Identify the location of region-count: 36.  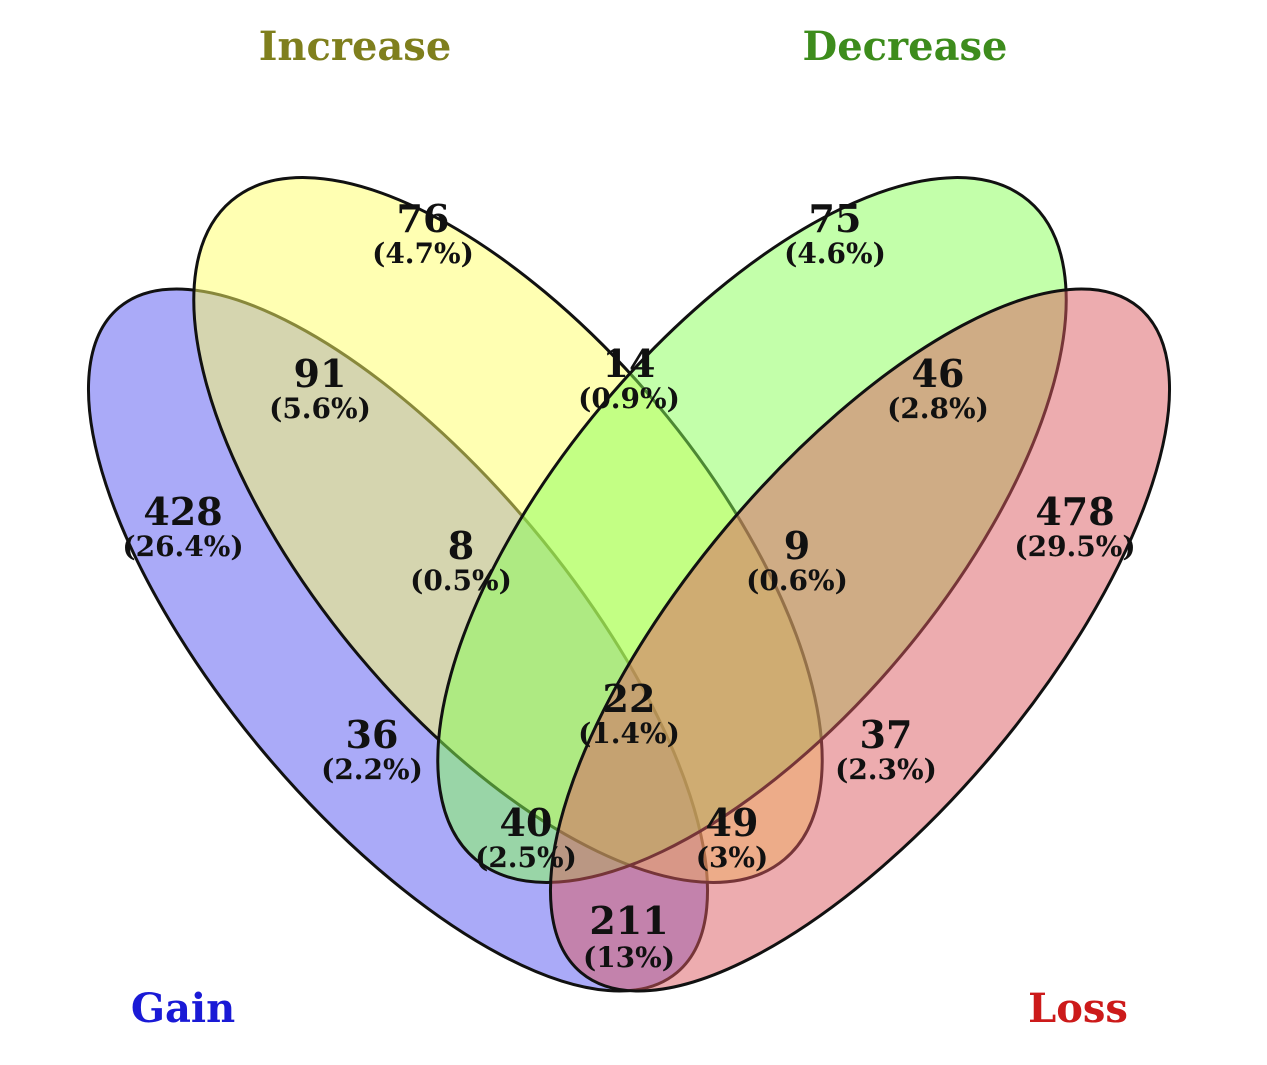
(372, 734).